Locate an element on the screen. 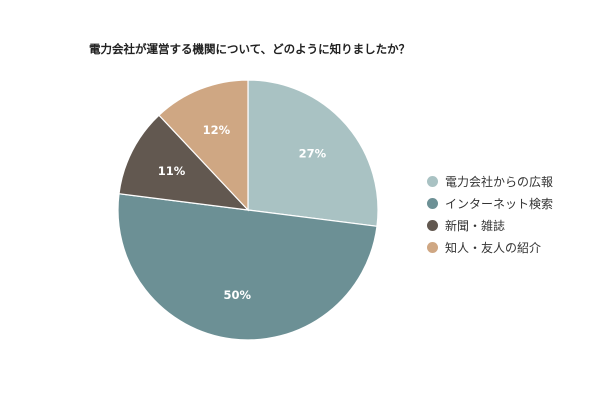  legend-label-internet-search: インターネット検索 is located at coordinates (499, 203).